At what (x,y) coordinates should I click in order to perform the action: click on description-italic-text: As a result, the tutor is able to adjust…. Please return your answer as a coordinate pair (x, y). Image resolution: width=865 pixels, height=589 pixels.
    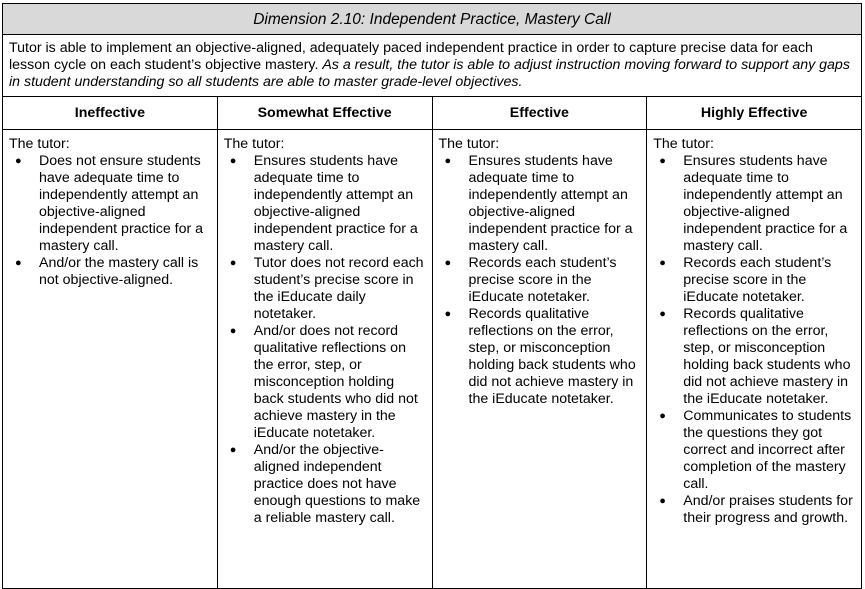
    Looking at the image, I should click on (429, 73).